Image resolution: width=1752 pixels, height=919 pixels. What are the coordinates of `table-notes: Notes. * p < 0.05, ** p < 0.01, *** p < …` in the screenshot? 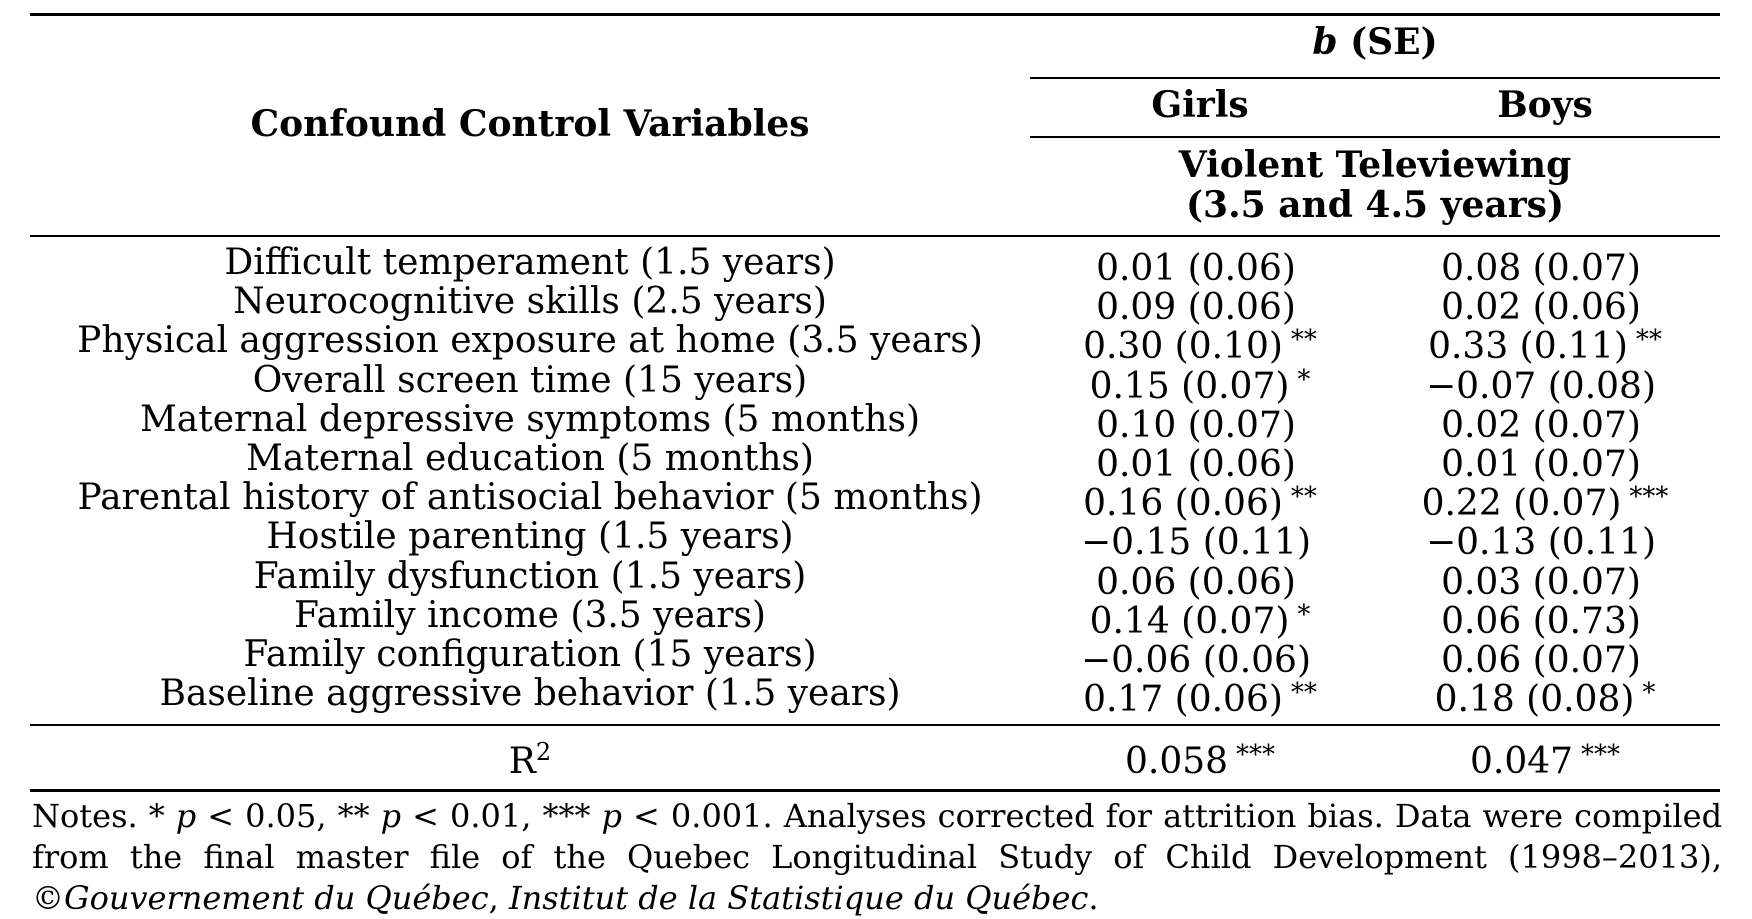 It's located at (877, 857).